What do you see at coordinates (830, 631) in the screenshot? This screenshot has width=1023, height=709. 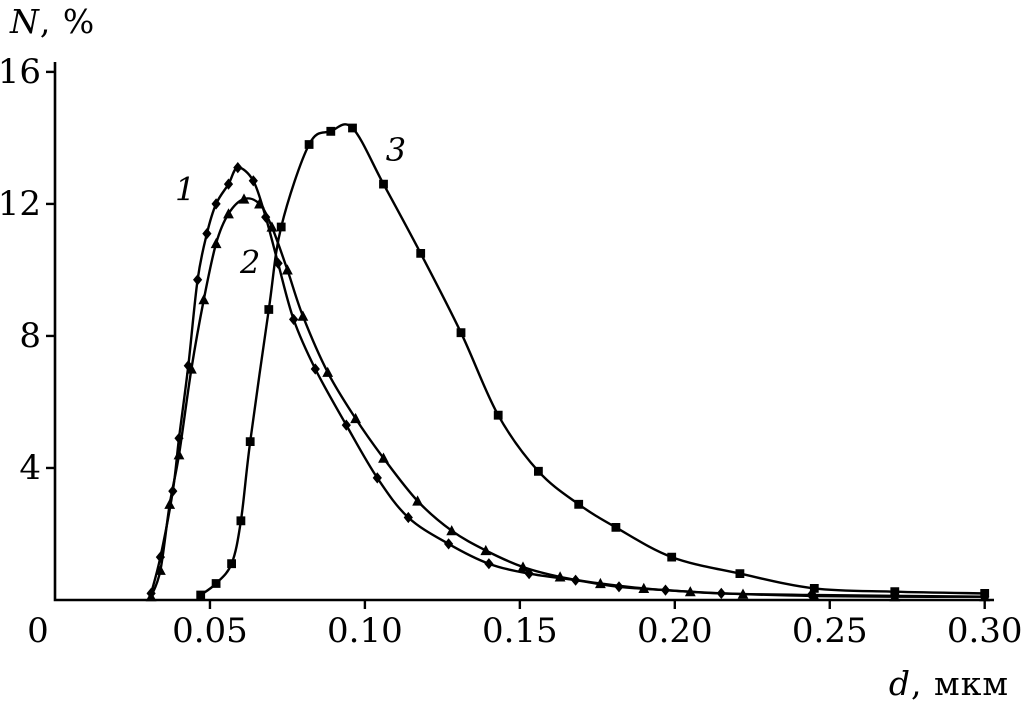 I see `x-tick-label: 0.25` at bounding box center [830, 631].